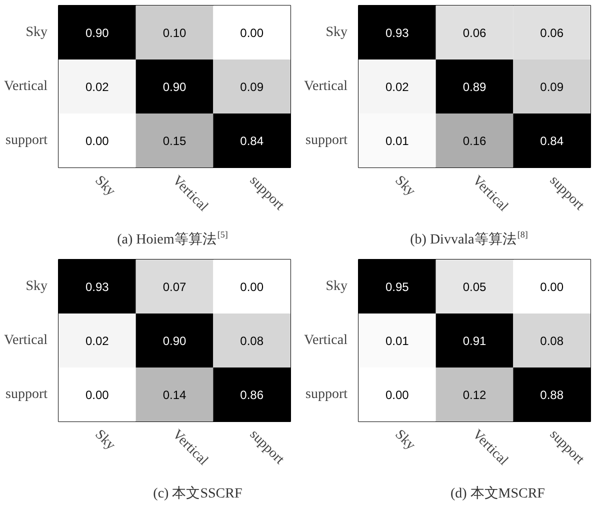 The height and width of the screenshot is (513, 603). Describe the element at coordinates (174, 141) in the screenshot. I see `data-label: 0.15` at that location.